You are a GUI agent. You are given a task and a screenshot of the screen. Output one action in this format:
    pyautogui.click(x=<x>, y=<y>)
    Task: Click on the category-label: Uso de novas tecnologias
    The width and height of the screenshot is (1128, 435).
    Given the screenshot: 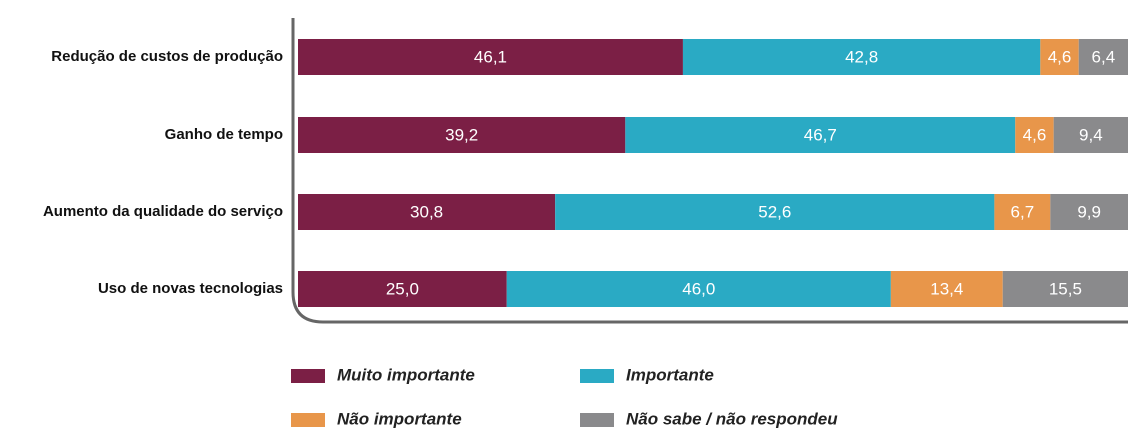 What is the action you would take?
    pyautogui.click(x=190, y=288)
    